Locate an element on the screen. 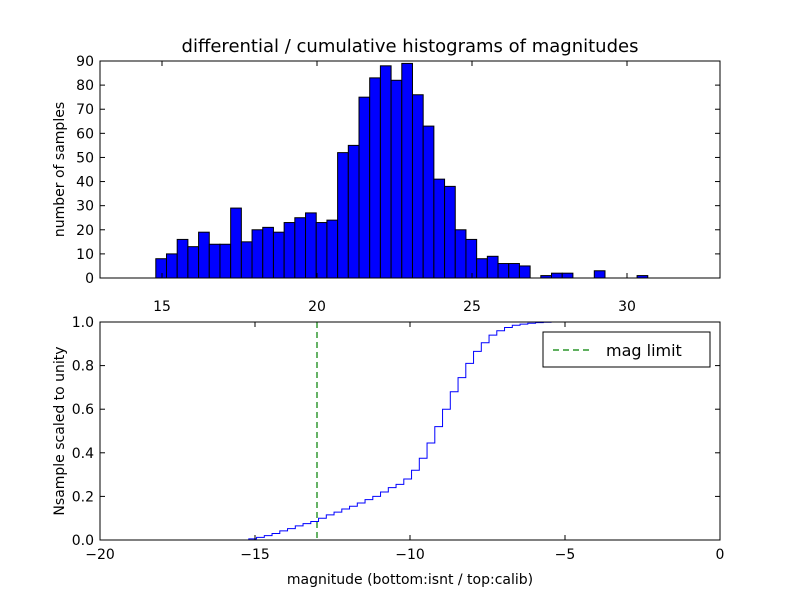 This screenshot has width=800, height=600. y-tick-label: 80 is located at coordinates (85, 86).